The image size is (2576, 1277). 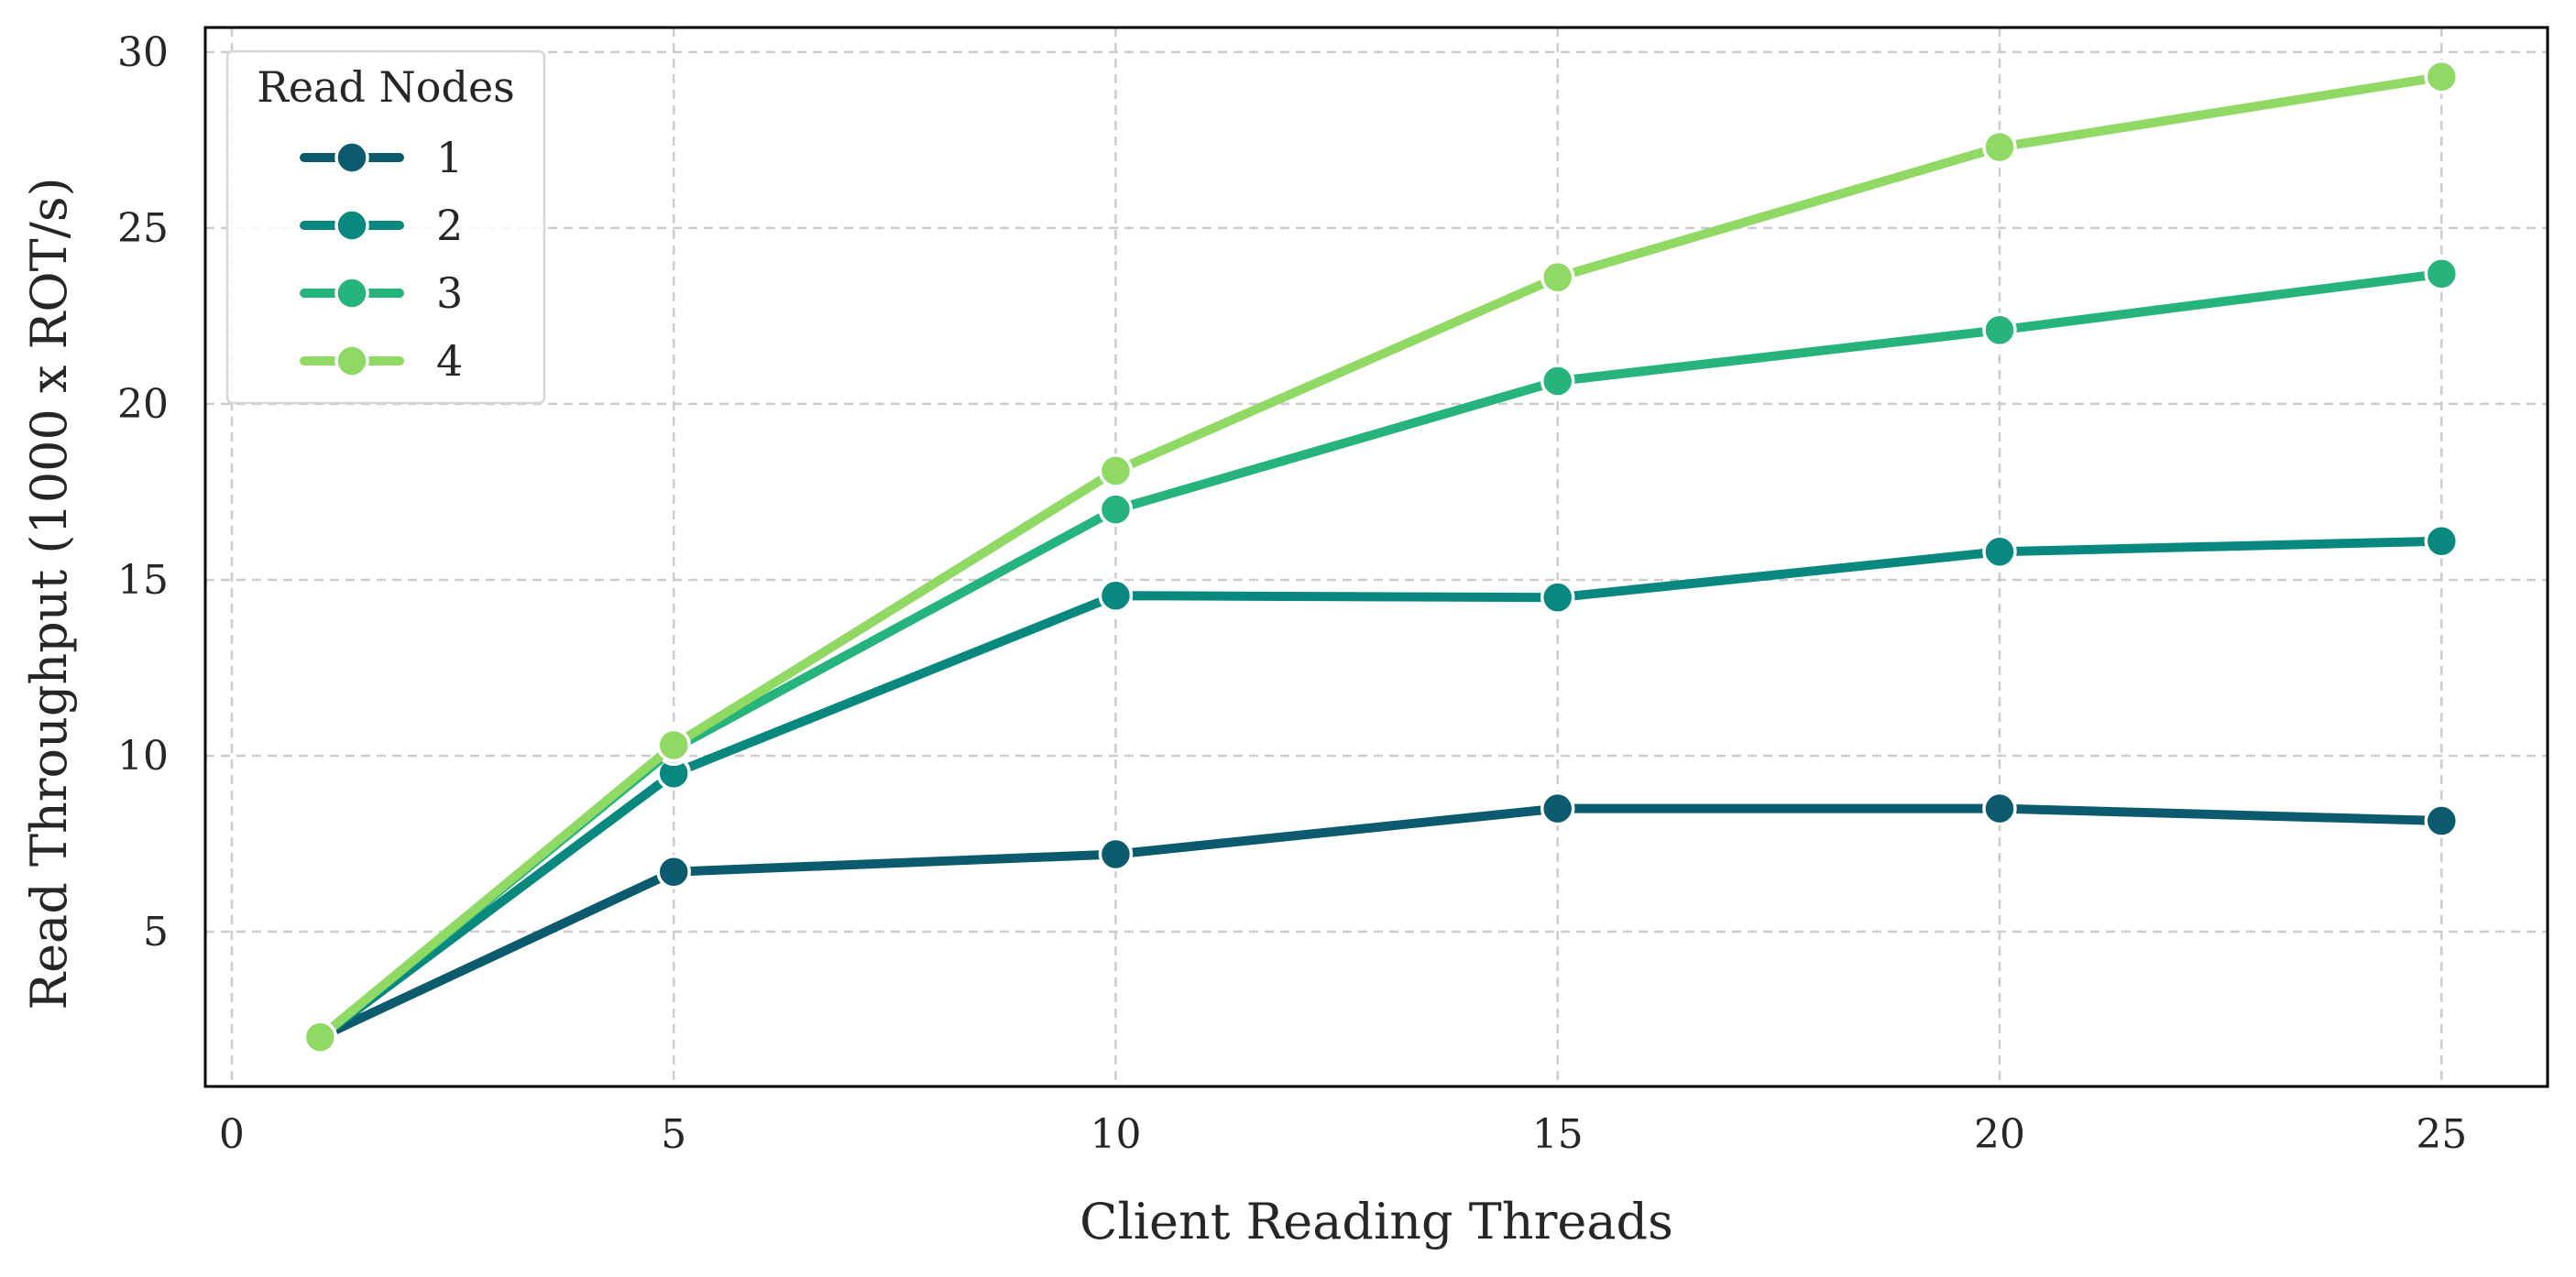 I want to click on y-axis-ticks: 5 10 15 20 25 30, so click(x=143, y=492).